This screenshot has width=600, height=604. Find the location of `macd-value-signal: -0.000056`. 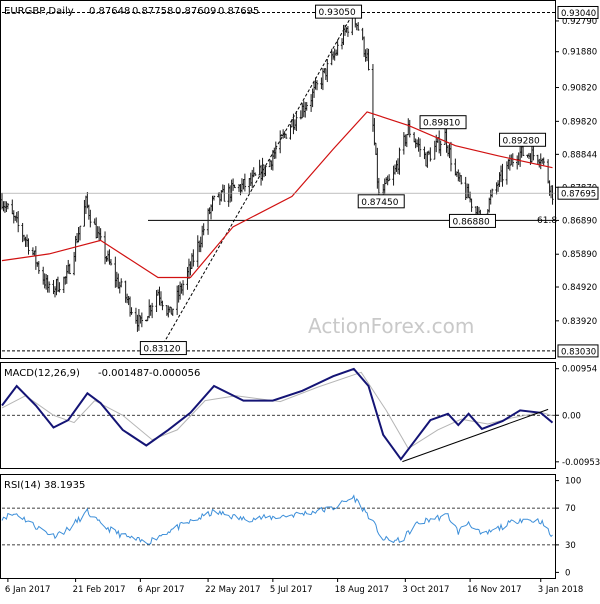

macd-value-signal: -0.000056 is located at coordinates (174, 373).